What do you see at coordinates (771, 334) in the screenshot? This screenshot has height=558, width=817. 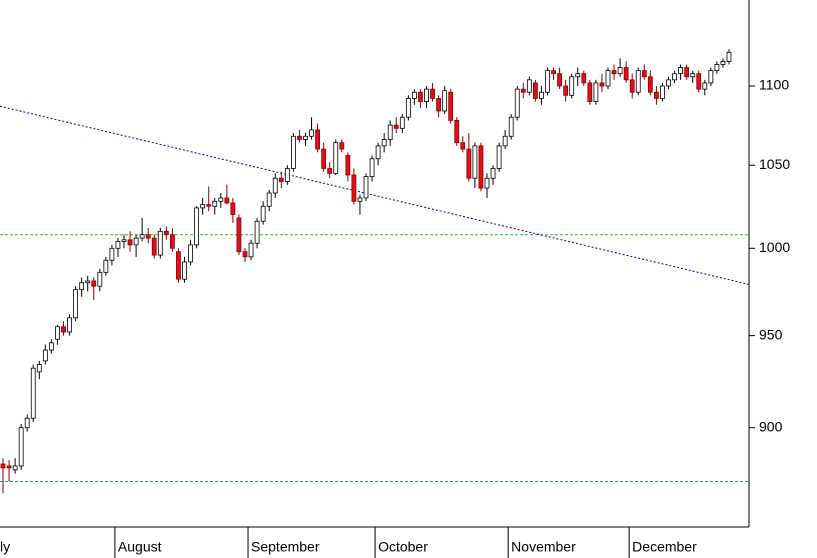 I see `y-tick-label: 950` at bounding box center [771, 334].